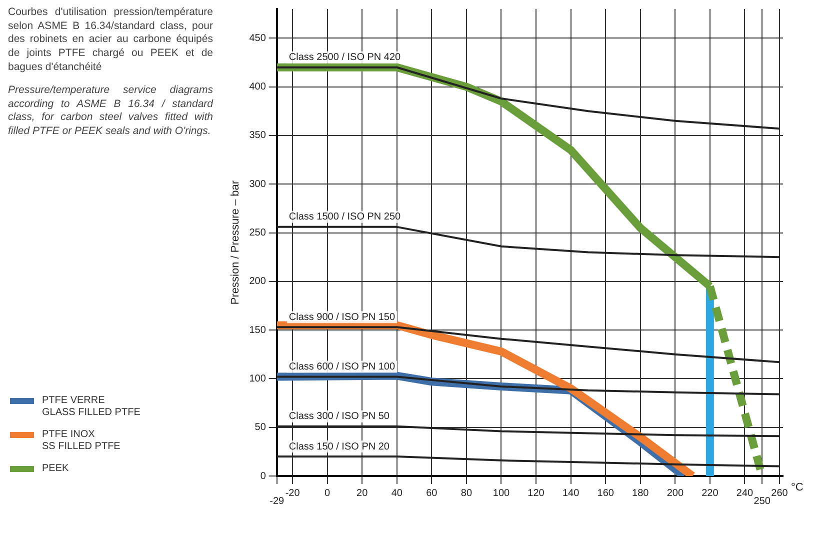  Describe the element at coordinates (342, 367) in the screenshot. I see `series-label: Class 600 / ISO PN 100` at that location.